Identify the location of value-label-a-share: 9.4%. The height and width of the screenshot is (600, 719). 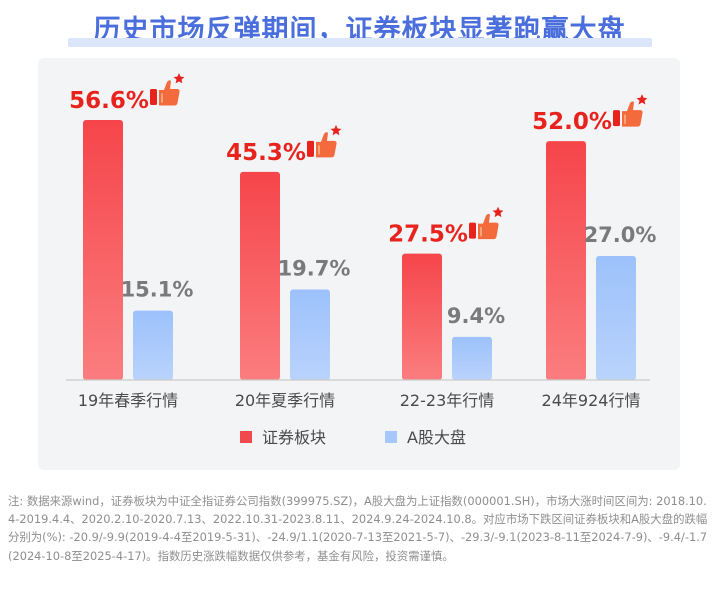
(476, 316).